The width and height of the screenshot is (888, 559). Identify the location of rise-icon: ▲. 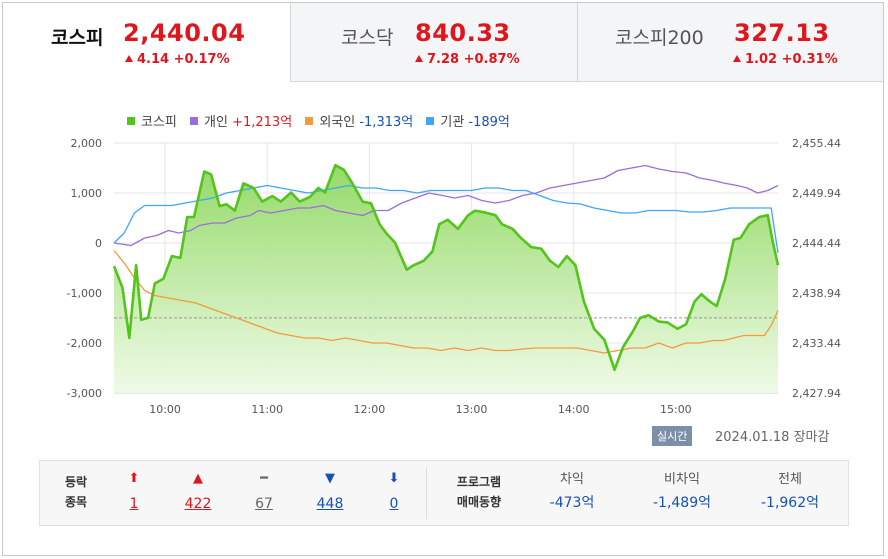
(198, 478).